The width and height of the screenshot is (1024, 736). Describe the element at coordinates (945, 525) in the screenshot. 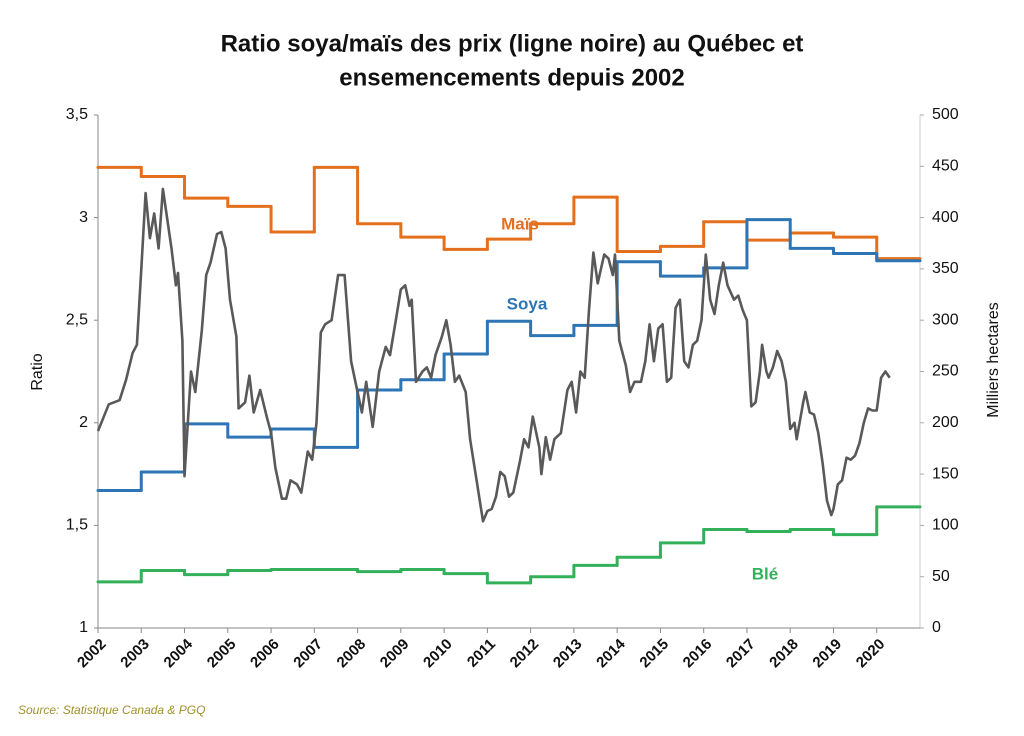

I see `y2-tick-label: 100` at that location.